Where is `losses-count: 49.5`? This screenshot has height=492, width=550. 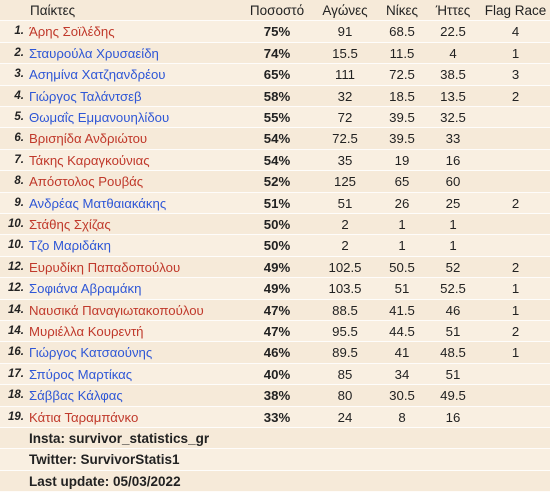 losses-count: 49.5 is located at coordinates (453, 396).